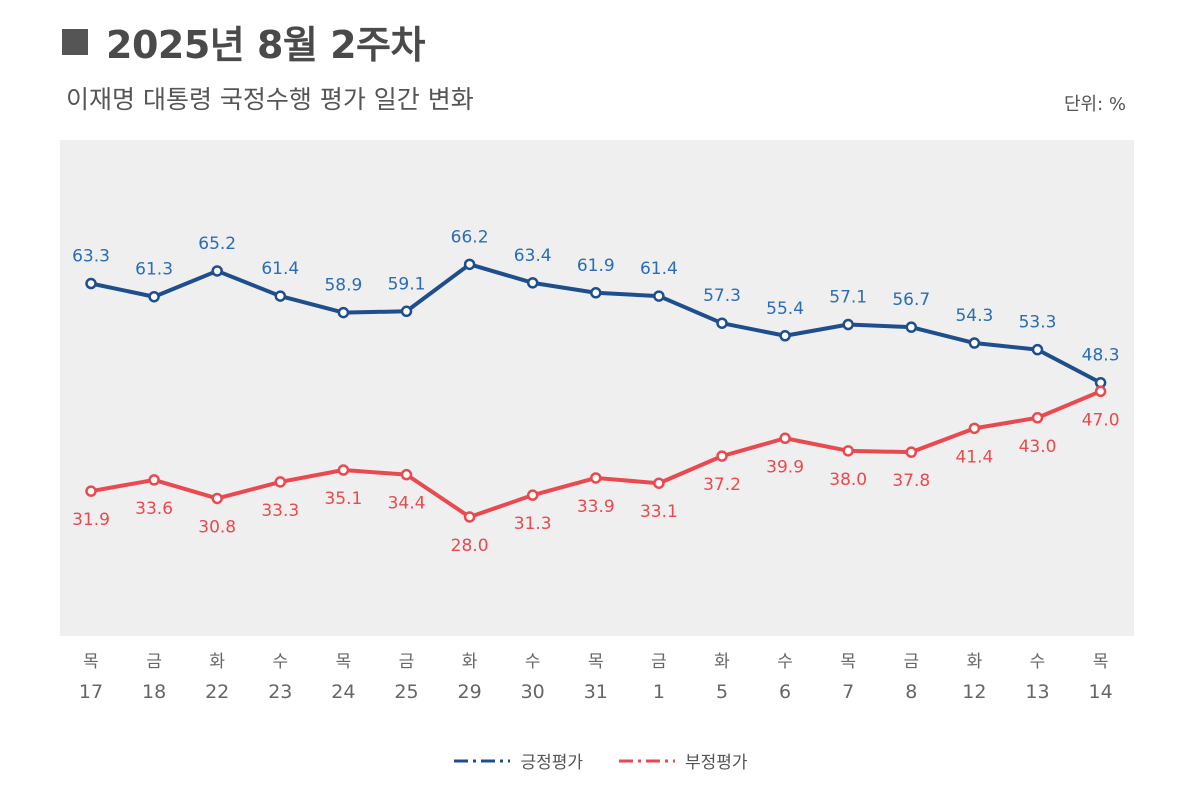 This screenshot has width=1200, height=800. What do you see at coordinates (848, 480) in the screenshot?
I see `negative-value-label-12: 38.0` at bounding box center [848, 480].